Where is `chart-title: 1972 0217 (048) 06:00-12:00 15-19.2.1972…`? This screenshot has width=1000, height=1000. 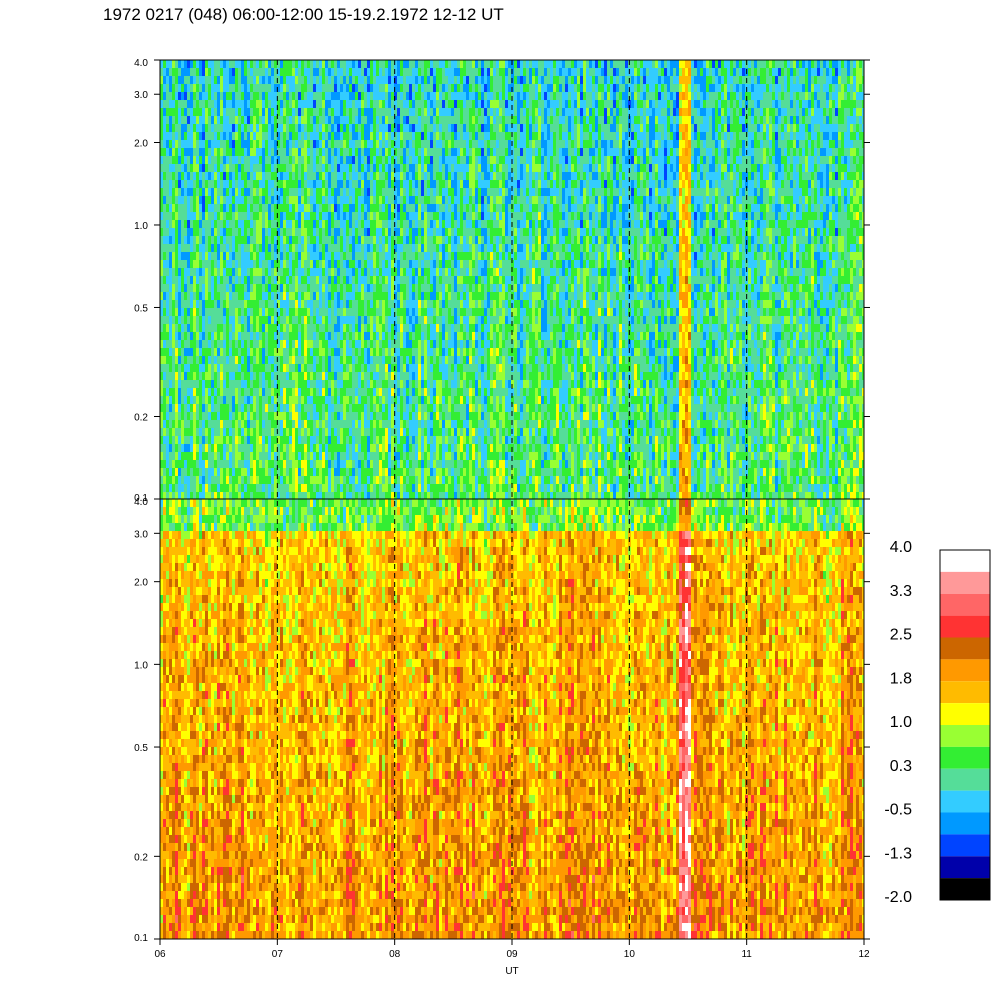 chart-title: 1972 0217 (048) 06:00-12:00 15-19.2.1972… is located at coordinates (303, 15).